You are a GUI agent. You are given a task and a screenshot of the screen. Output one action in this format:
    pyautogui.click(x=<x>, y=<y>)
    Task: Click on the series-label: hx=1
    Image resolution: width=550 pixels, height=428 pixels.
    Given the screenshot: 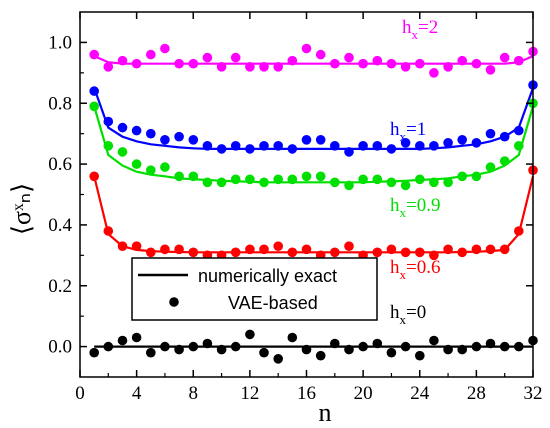 What is the action you would take?
    pyautogui.click(x=408, y=131)
    